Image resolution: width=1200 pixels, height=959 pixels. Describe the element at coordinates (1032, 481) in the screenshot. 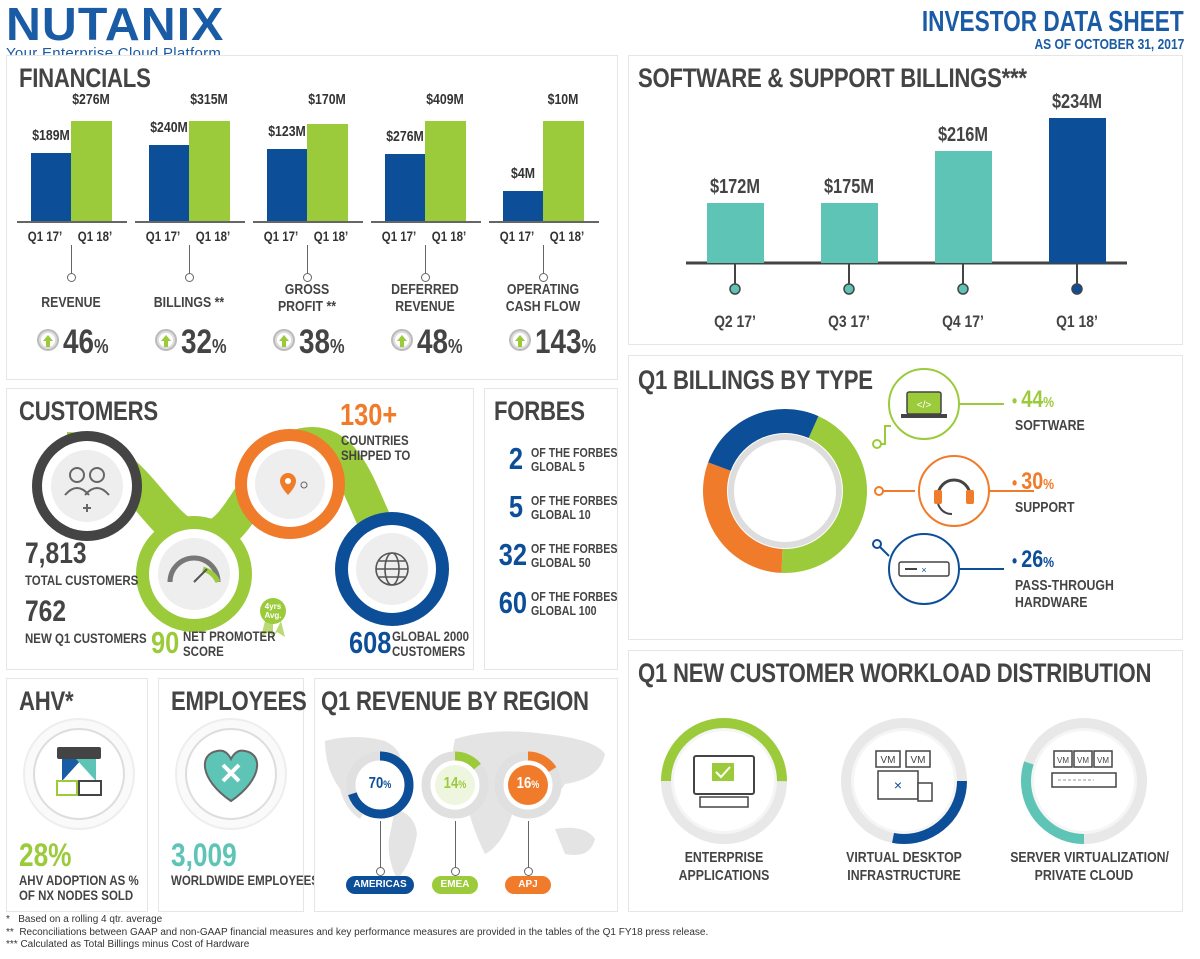

I see `pct-value: 30` at that location.